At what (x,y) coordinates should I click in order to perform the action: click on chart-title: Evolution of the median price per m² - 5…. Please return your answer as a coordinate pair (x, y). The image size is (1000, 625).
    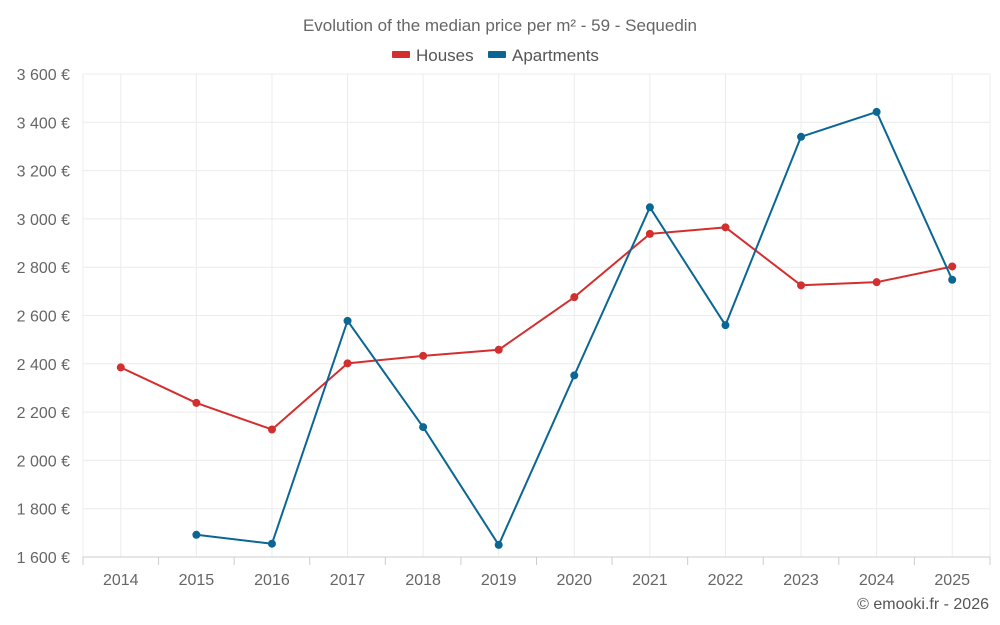
    Looking at the image, I should click on (500, 25).